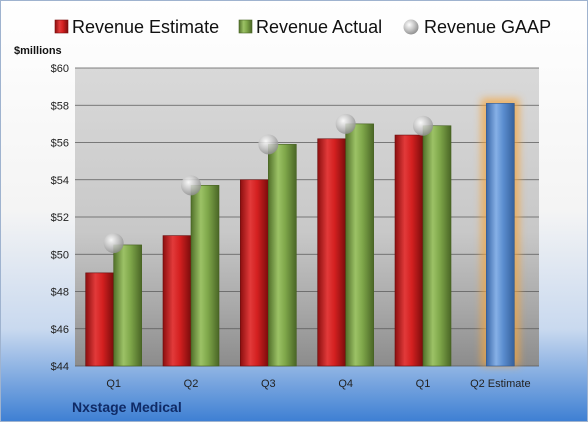 Image resolution: width=588 pixels, height=422 pixels. I want to click on y-tick-label: $48, so click(60, 293).